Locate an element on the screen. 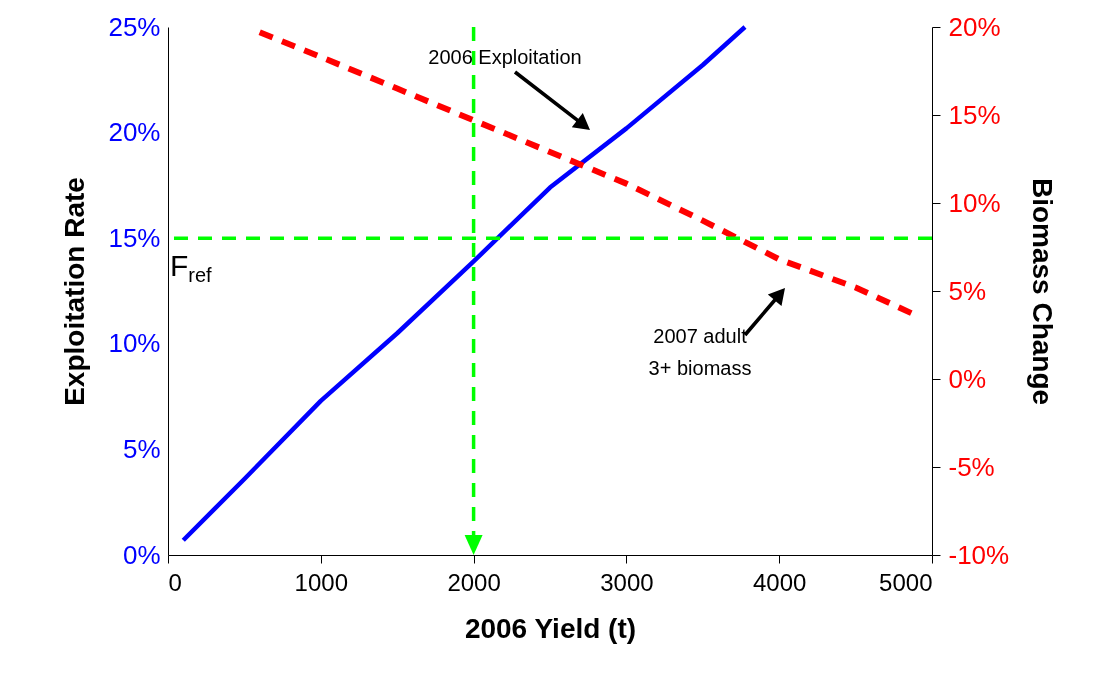 This screenshot has height=687, width=1112. x-tick-label: 3000 is located at coordinates (627, 582).